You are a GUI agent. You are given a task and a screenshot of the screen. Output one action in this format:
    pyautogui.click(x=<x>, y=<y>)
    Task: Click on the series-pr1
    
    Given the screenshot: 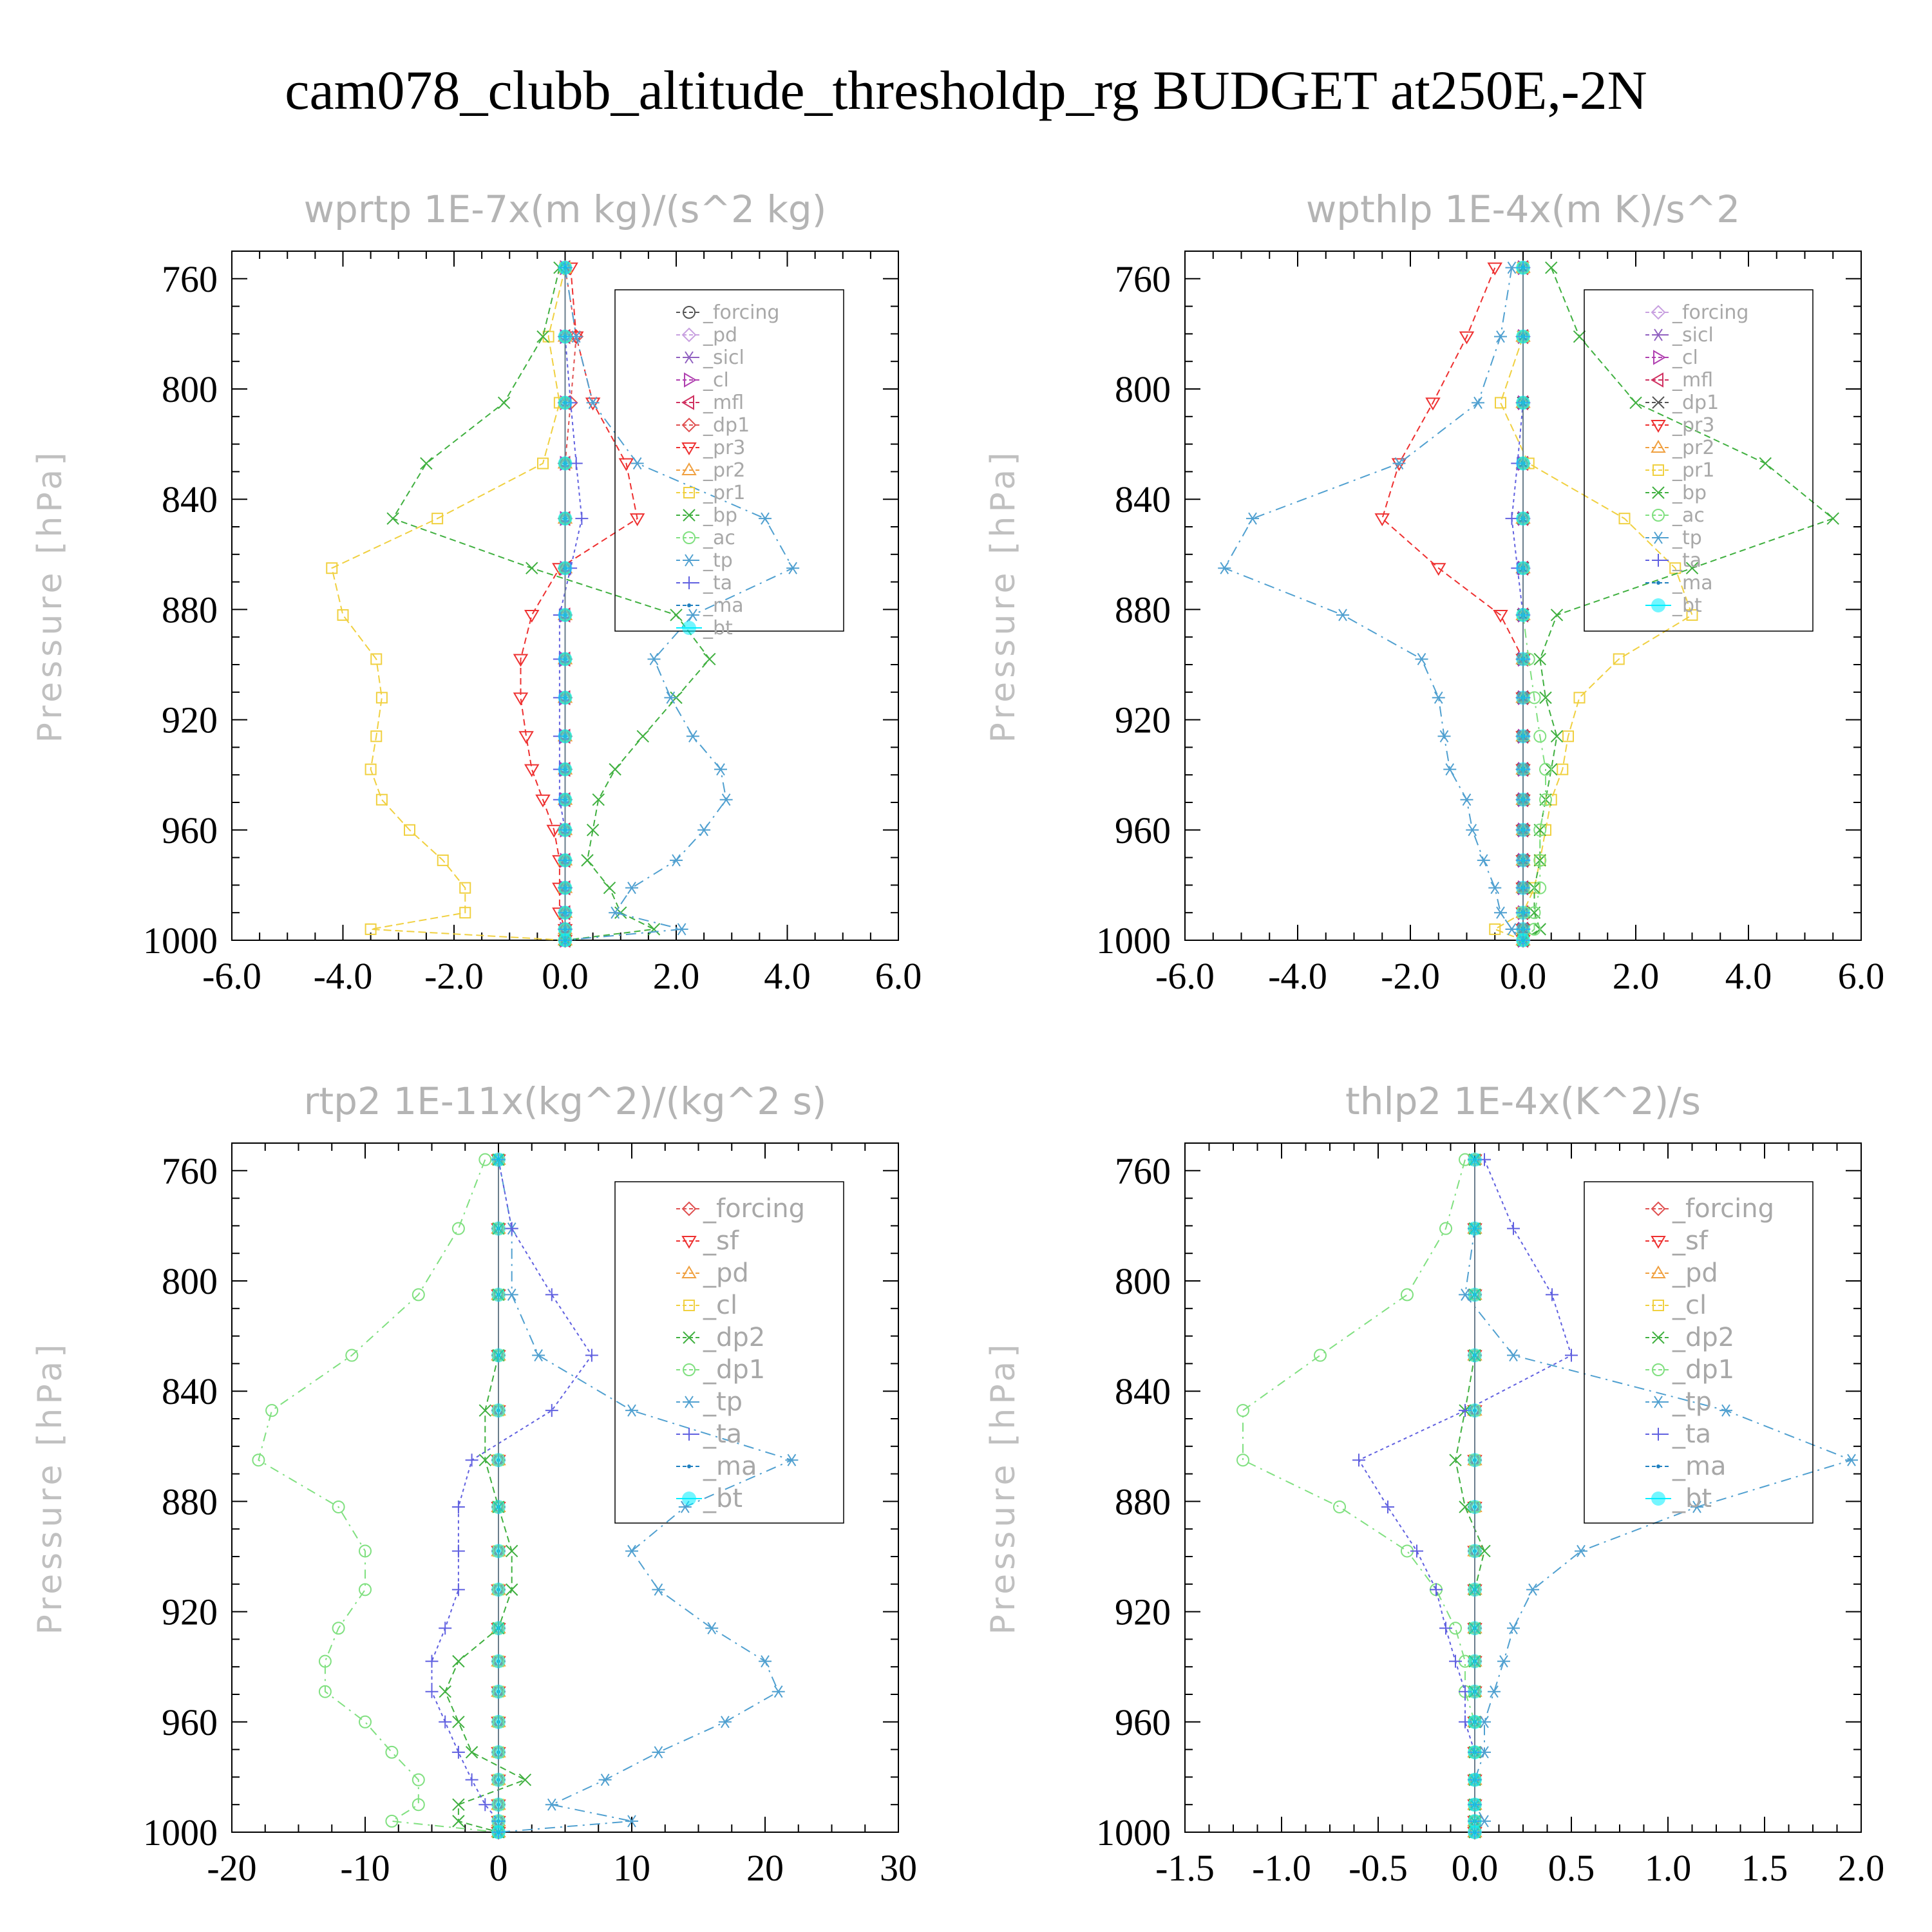 What is the action you would take?
    pyautogui.click(x=448, y=603)
    